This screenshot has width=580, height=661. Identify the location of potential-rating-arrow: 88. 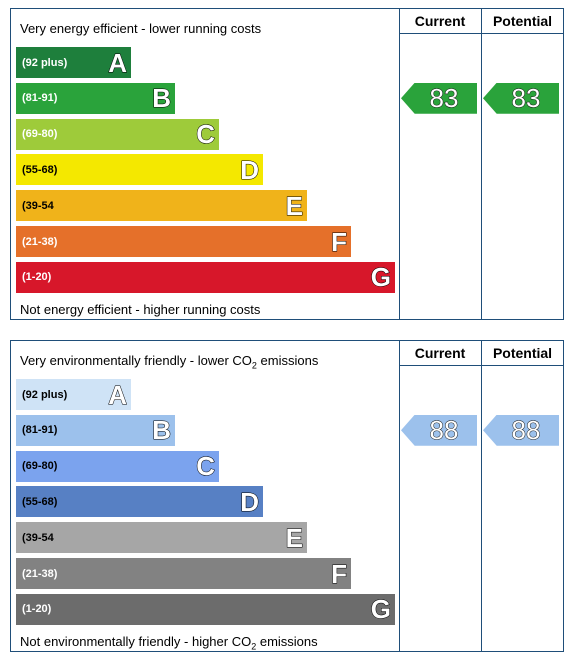
(521, 430).